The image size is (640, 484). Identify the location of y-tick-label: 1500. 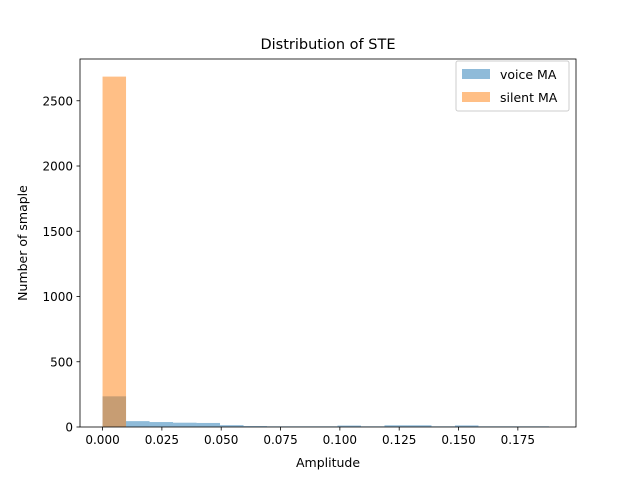
(57, 232).